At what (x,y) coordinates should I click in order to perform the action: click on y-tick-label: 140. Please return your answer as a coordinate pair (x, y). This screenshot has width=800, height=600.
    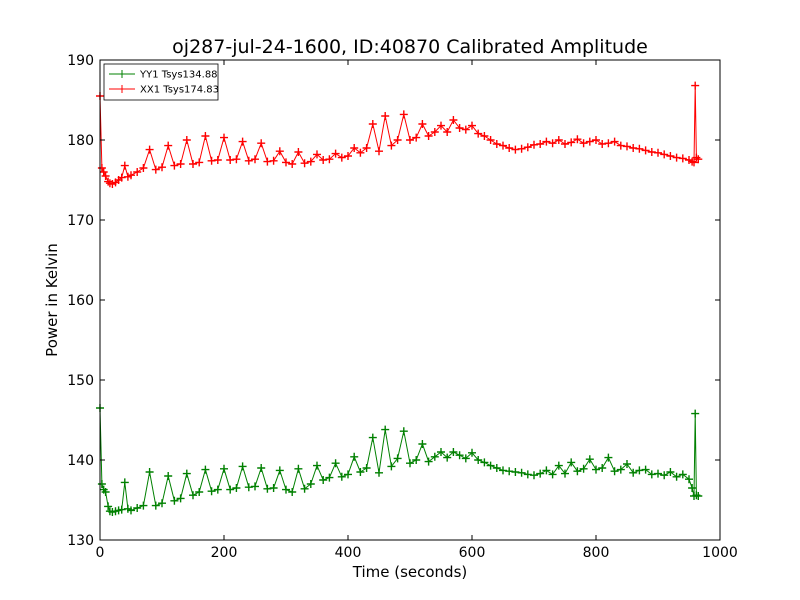
    Looking at the image, I should click on (80, 461).